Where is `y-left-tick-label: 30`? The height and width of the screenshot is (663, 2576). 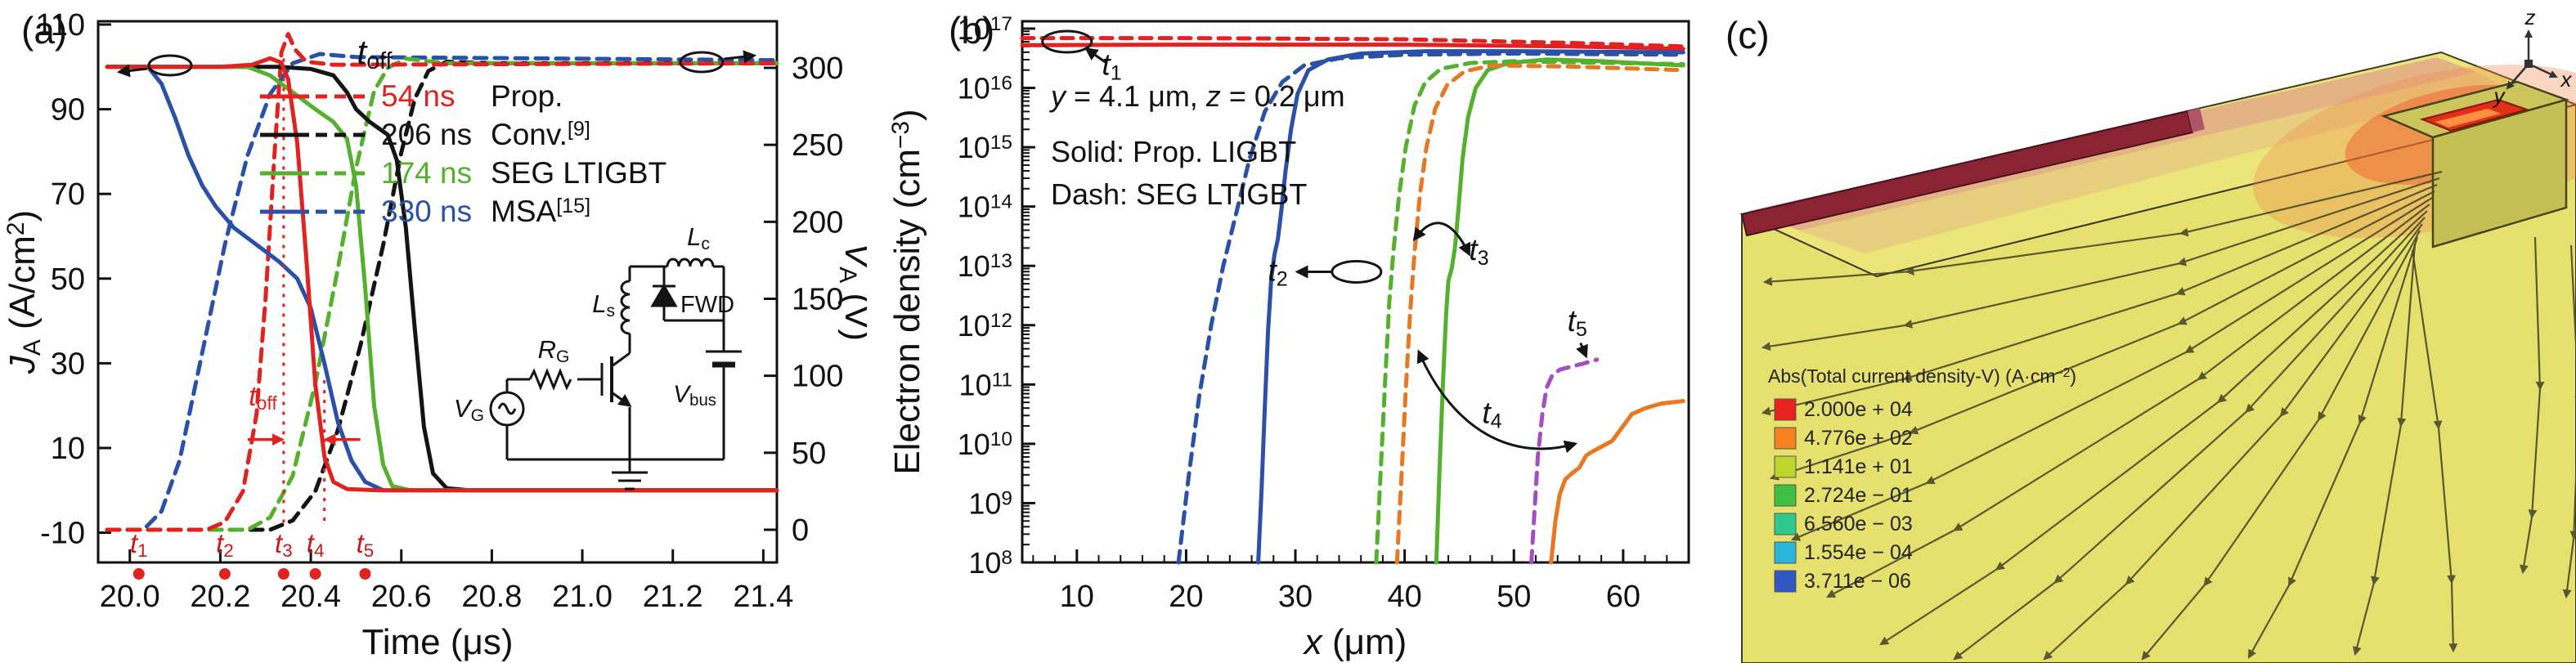
y-left-tick-label: 30 is located at coordinates (68, 364).